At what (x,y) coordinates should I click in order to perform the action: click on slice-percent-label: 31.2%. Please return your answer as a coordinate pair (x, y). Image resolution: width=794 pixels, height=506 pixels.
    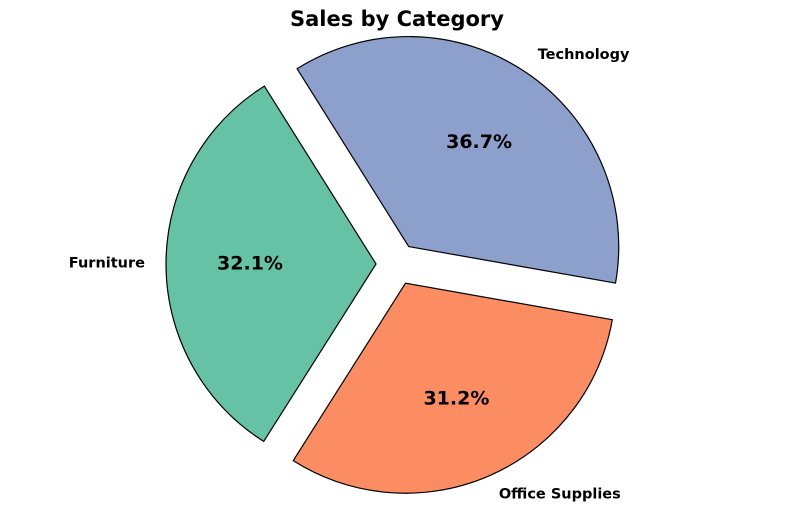
    Looking at the image, I should click on (456, 398).